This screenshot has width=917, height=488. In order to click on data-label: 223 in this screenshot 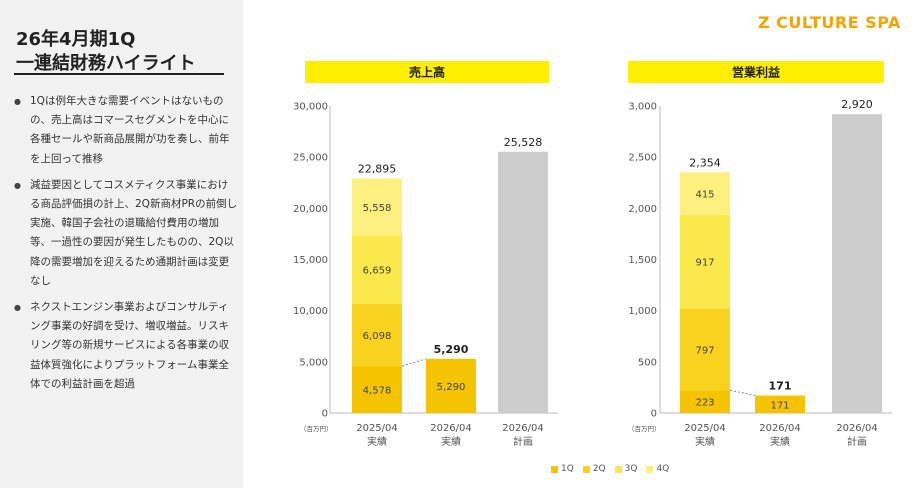, I will do `click(704, 403)`.